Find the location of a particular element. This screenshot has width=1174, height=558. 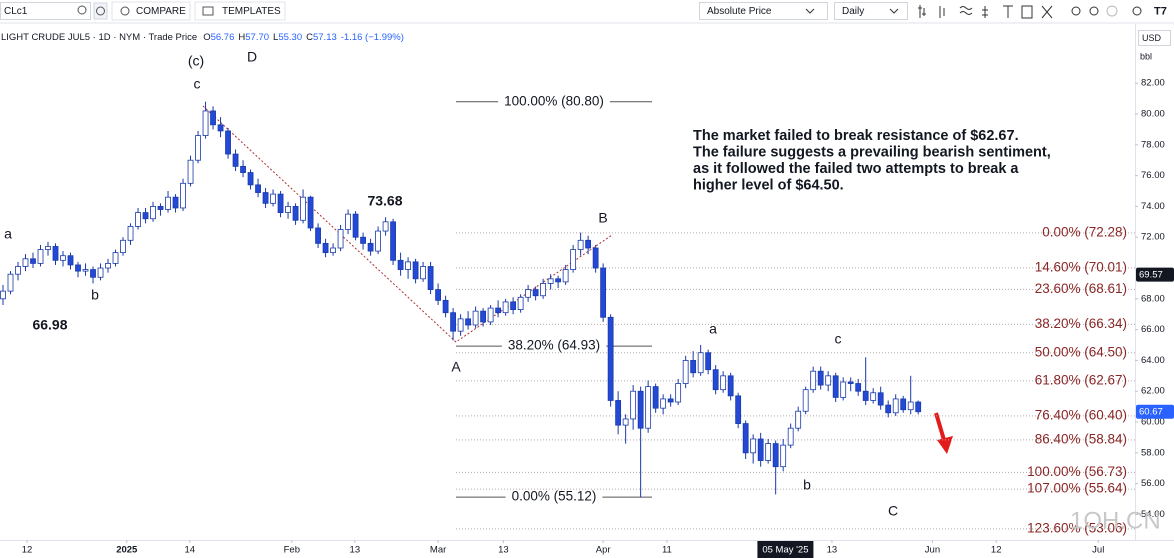

fib-level-label: 123.60% (53.06) is located at coordinates (1077, 527).